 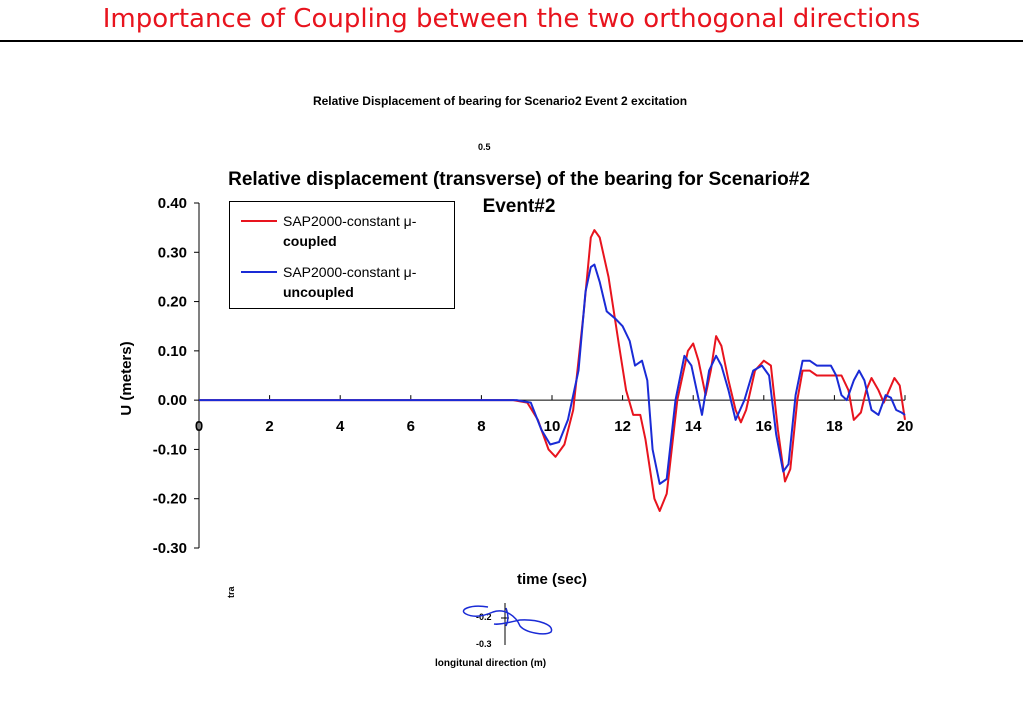 I want to click on x-axis-label: time (sec), so click(x=552, y=579).